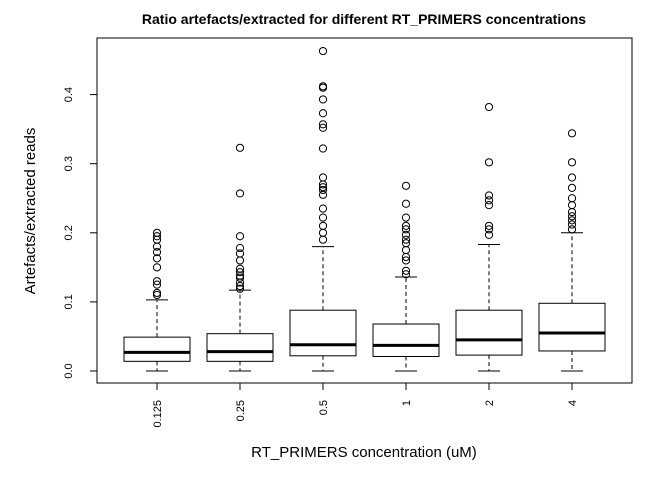 Image resolution: width=672 pixels, height=480 pixels. What do you see at coordinates (80, 233) in the screenshot?
I see `y-axis: 0.0 0.1 0.2 0.3 0.4` at bounding box center [80, 233].